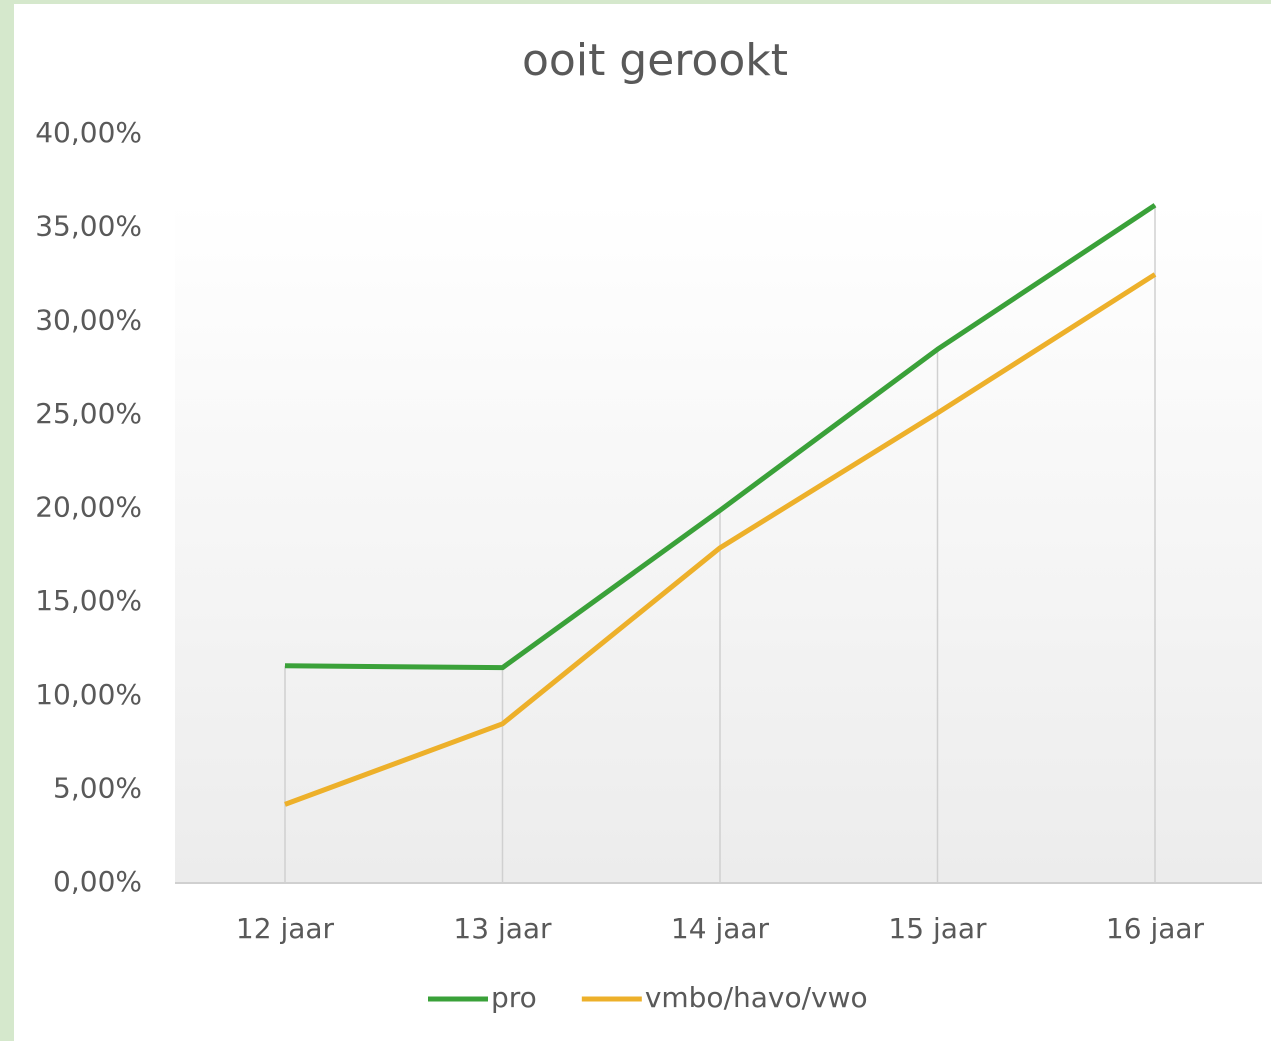  What do you see at coordinates (88, 132) in the screenshot?
I see `y-tick-label: 40,00%` at bounding box center [88, 132].